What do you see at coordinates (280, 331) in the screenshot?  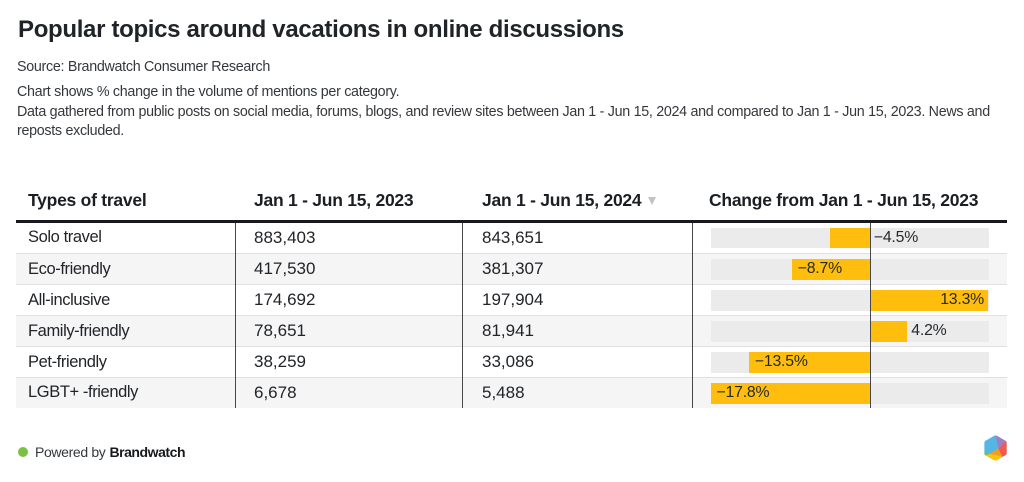 I see `cell-mentions-2023: 78,651` at bounding box center [280, 331].